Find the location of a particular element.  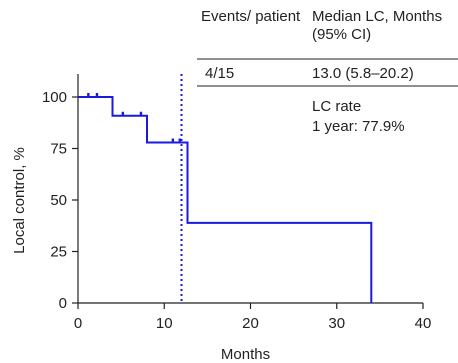

y-axis-label: Local control, % is located at coordinates (19, 200).